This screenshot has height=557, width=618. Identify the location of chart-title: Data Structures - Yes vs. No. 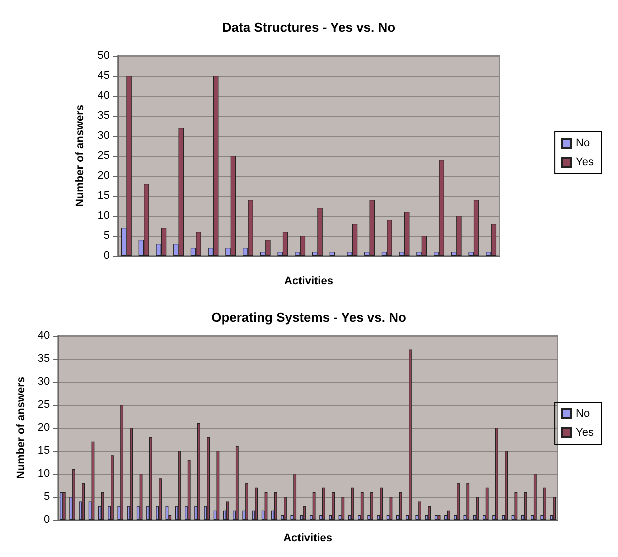
(309, 27).